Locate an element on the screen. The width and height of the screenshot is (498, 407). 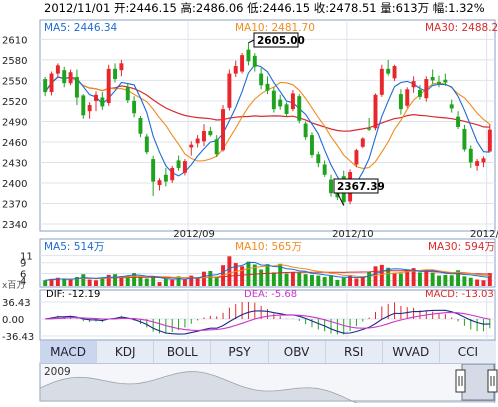
date-x-axis: 2012/09 2012/10 2012/ is located at coordinates (335, 234).